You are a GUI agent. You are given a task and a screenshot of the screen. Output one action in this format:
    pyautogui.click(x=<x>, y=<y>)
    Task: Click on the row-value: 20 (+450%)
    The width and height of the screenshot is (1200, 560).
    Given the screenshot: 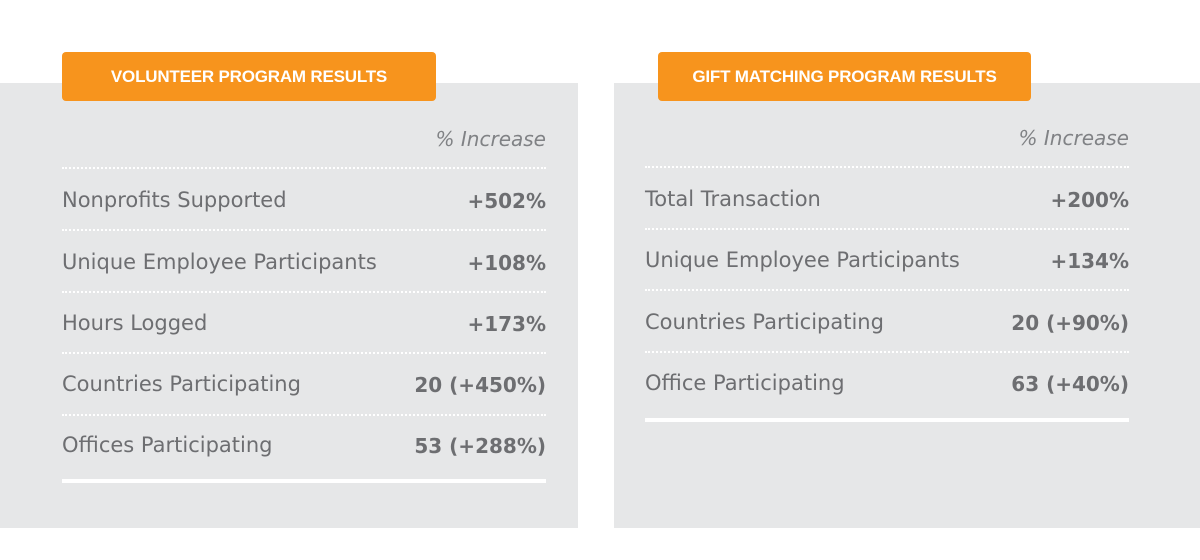 What is the action you would take?
    pyautogui.click(x=480, y=385)
    